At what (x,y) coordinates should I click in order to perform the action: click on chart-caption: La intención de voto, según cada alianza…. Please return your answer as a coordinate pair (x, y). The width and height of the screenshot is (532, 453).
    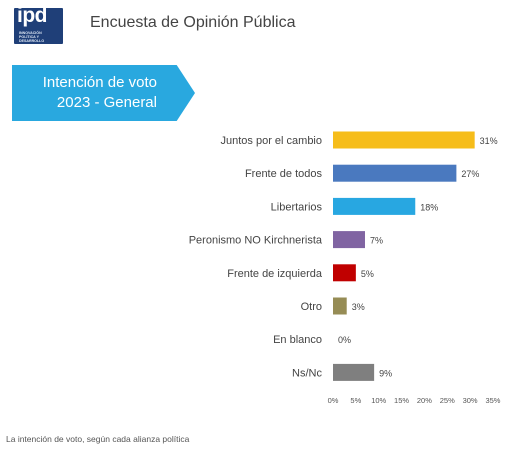
    Looking at the image, I should click on (98, 439).